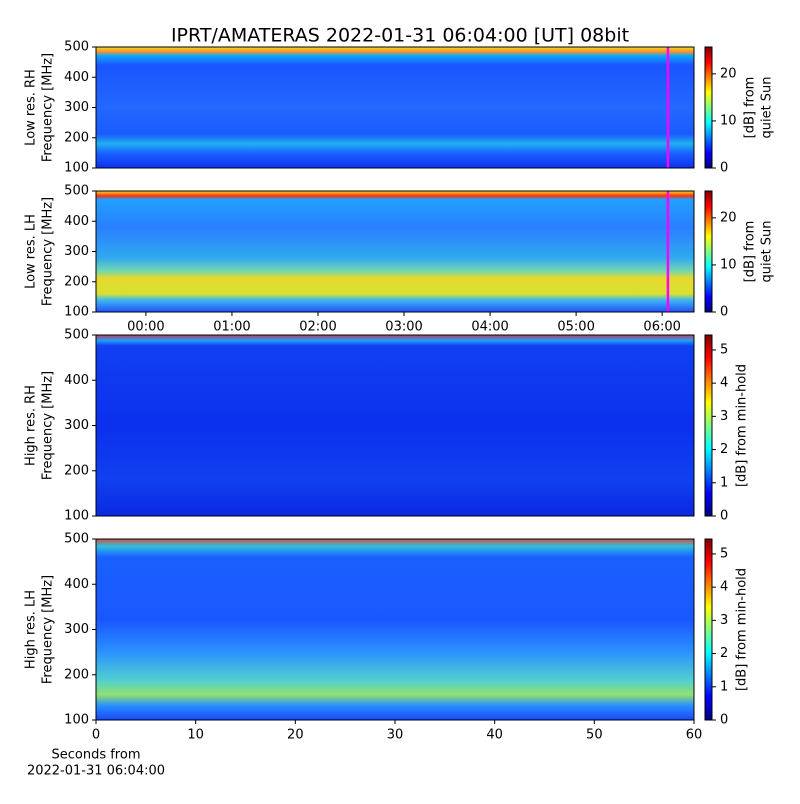  What do you see at coordinates (31, 107) in the screenshot?
I see `y-axis-label: Low res. RH` at bounding box center [31, 107].